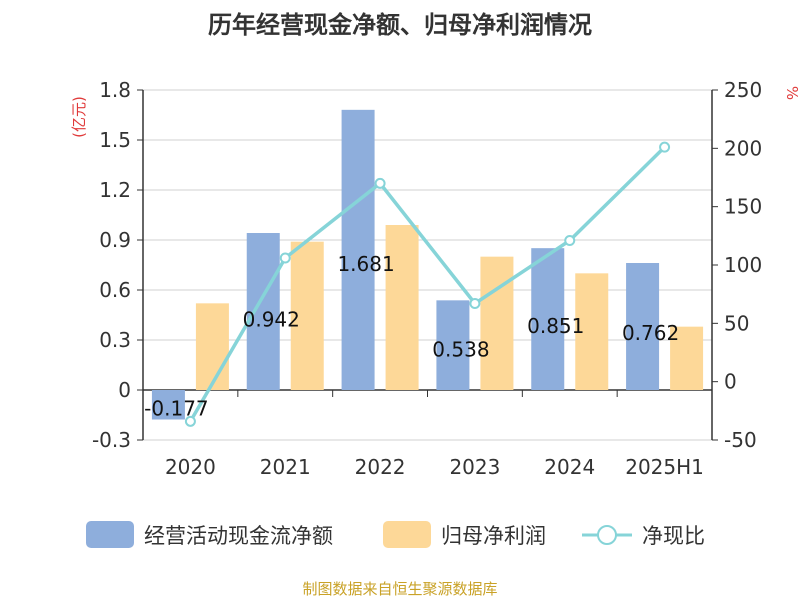 The width and height of the screenshot is (800, 600). Describe the element at coordinates (110, 534) in the screenshot. I see `legend-swatch-cashflow` at that location.